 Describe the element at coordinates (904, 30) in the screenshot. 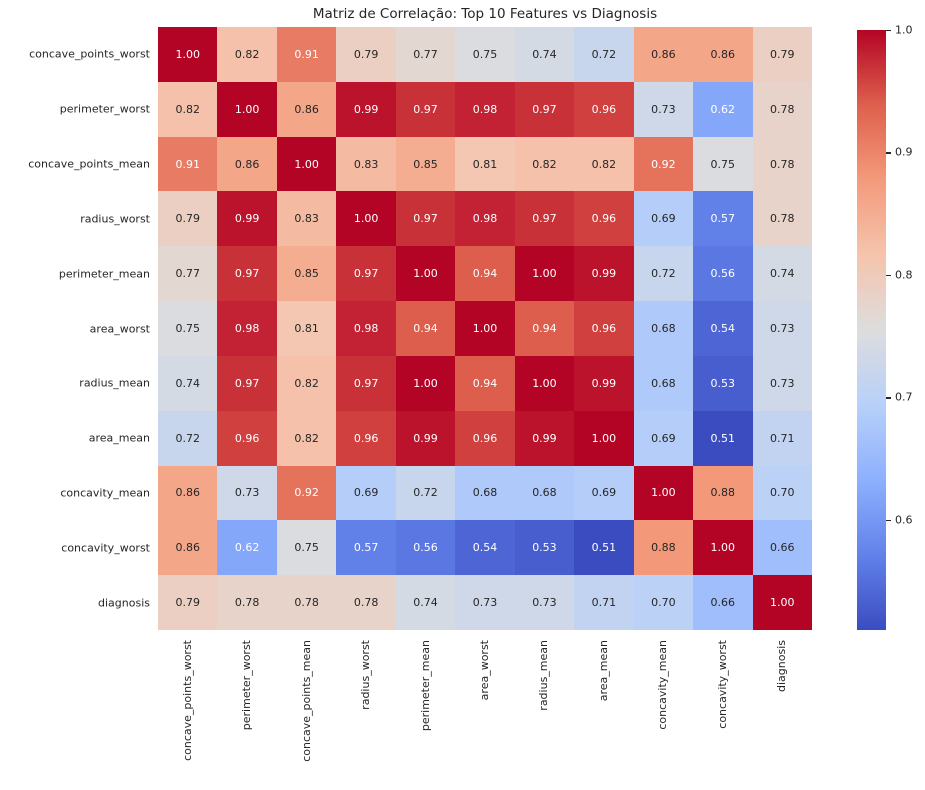

I see `colorbar-tick-label: 1.0` at that location.